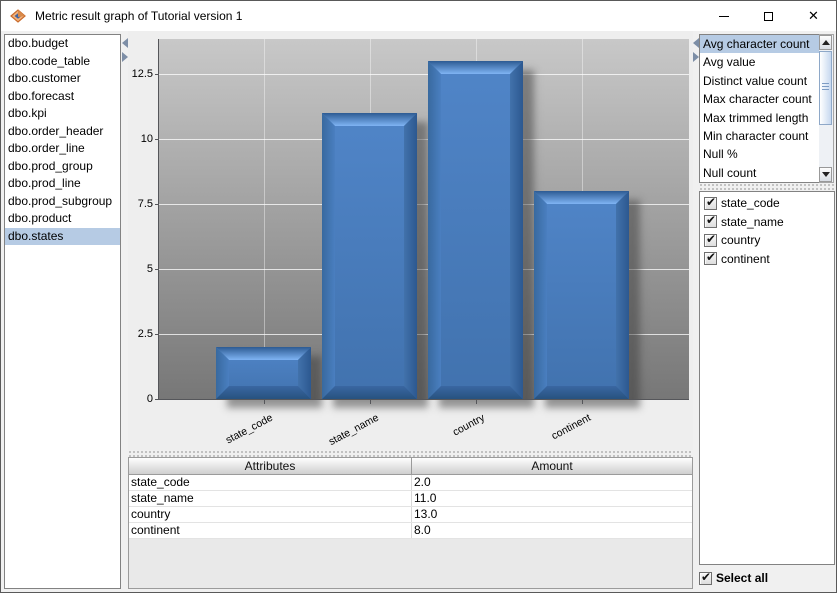 Image resolution: width=837 pixels, height=593 pixels. What do you see at coordinates (38, 43) in the screenshot?
I see `list-item: dbo.budget` at bounding box center [38, 43].